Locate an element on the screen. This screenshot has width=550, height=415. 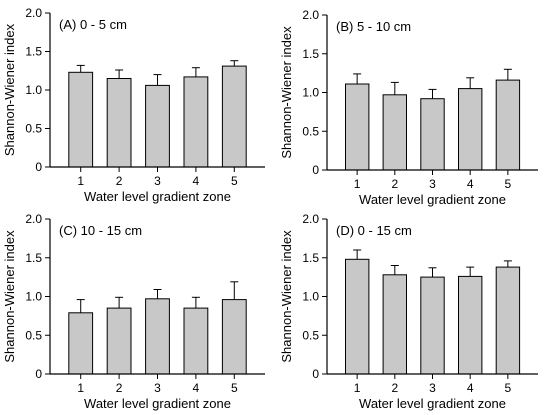
panel-title: (A) 0 - 5 cm is located at coordinates (93, 24).